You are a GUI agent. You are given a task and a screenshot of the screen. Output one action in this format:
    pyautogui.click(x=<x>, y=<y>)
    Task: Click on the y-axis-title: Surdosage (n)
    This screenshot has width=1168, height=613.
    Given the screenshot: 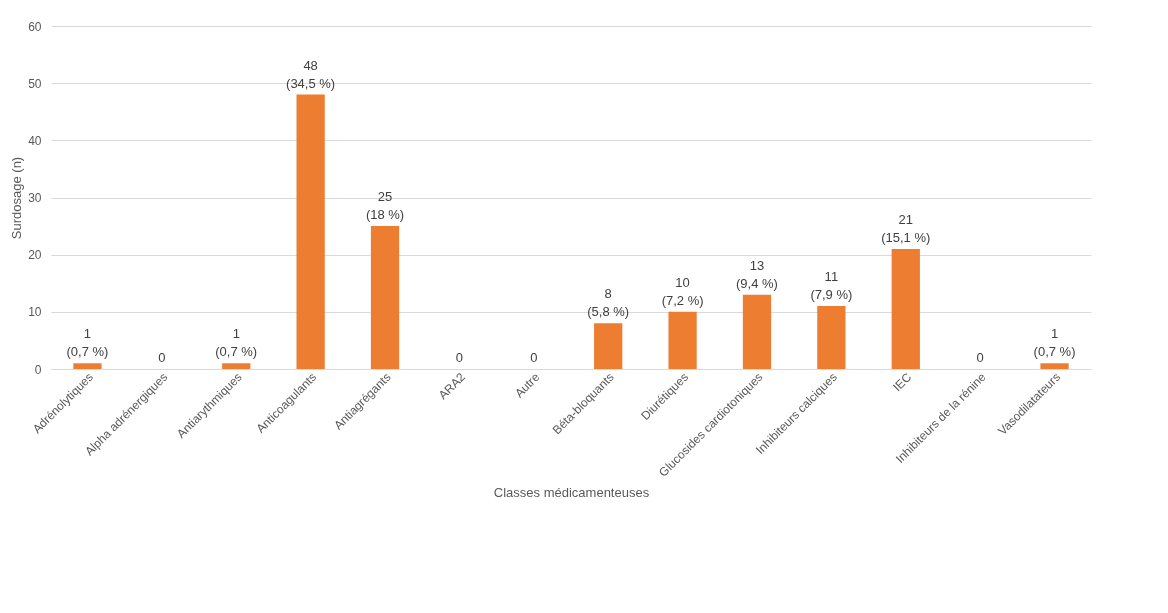 What is the action you would take?
    pyautogui.click(x=17, y=198)
    